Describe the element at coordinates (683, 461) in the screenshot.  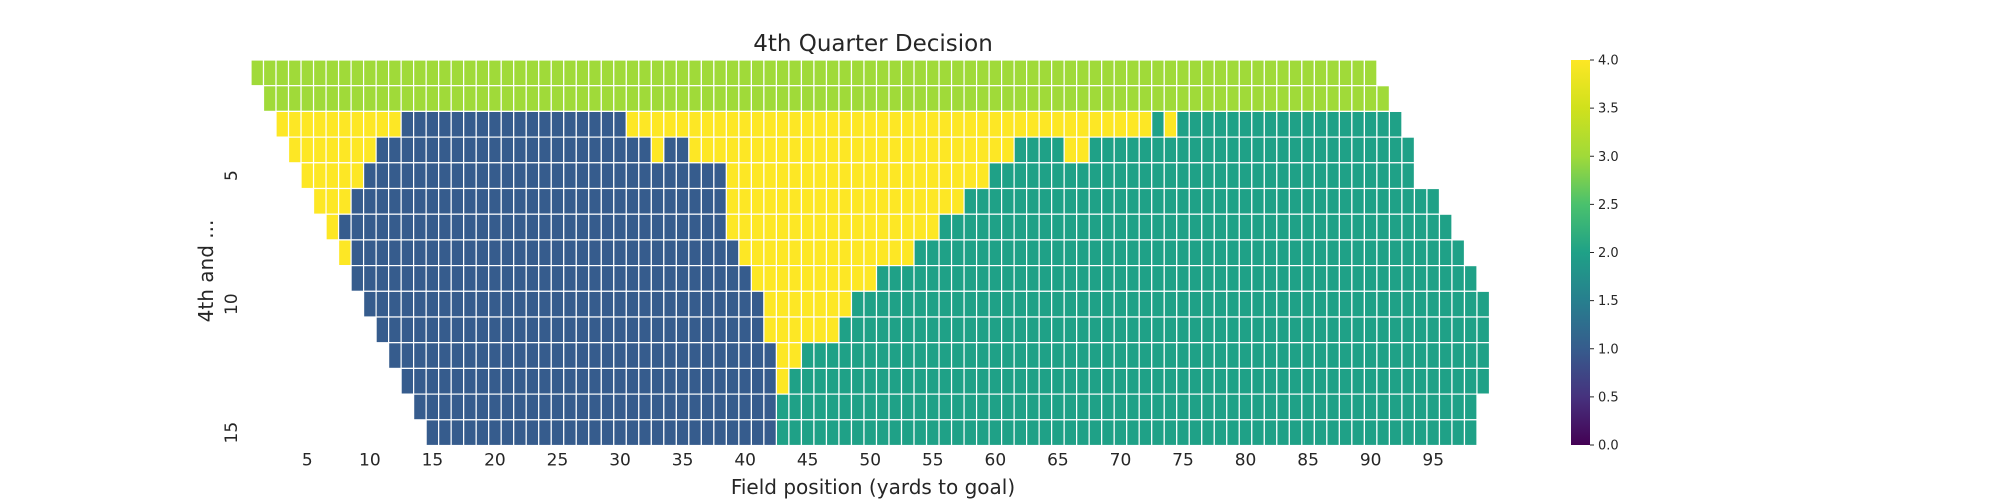
I see `x-tick-label: 35` at that location.